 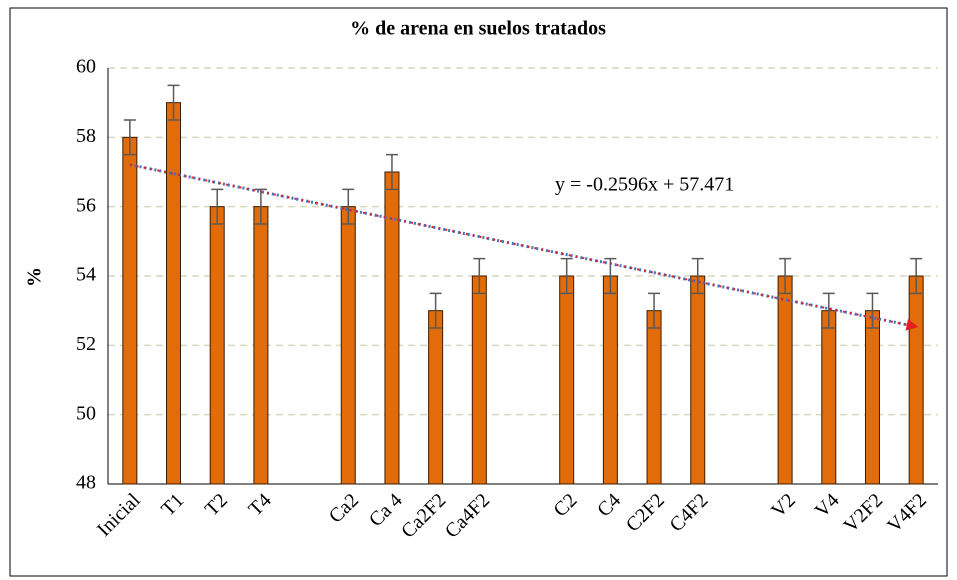 I want to click on y-tick-label: 56, so click(x=86, y=205).